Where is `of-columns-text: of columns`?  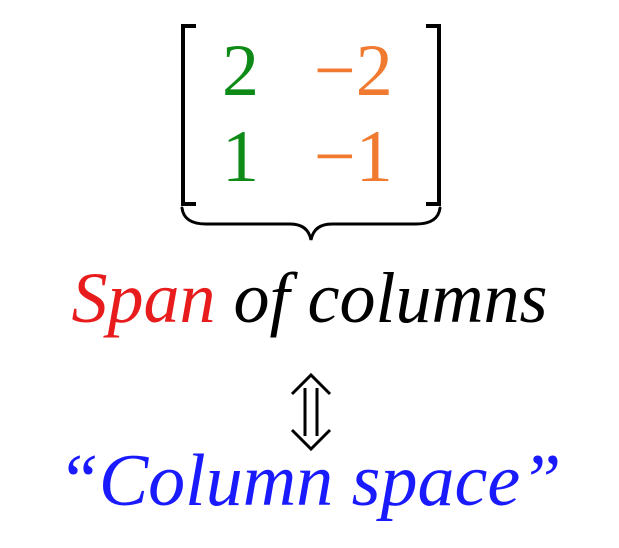
of-columns-text: of columns is located at coordinates (390, 298).